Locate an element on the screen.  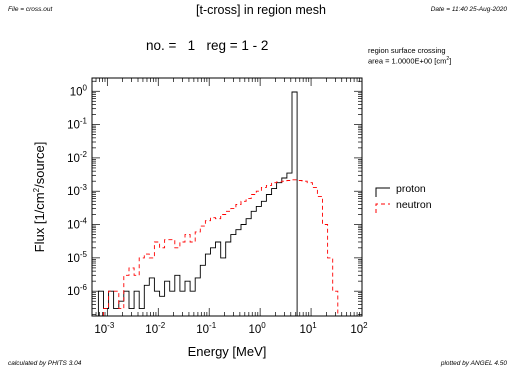
legend-swatch-proton is located at coordinates (382, 192).